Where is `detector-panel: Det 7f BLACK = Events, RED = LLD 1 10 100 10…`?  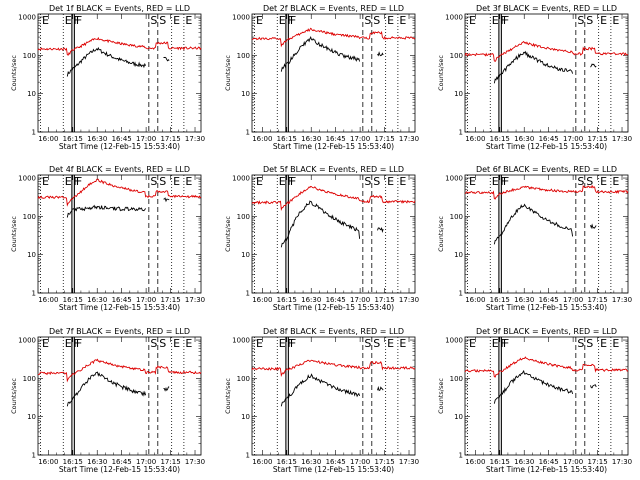 detector-panel: Det 7f BLACK = Events, RED = LLD 1 10 100 10… is located at coordinates (107, 400).